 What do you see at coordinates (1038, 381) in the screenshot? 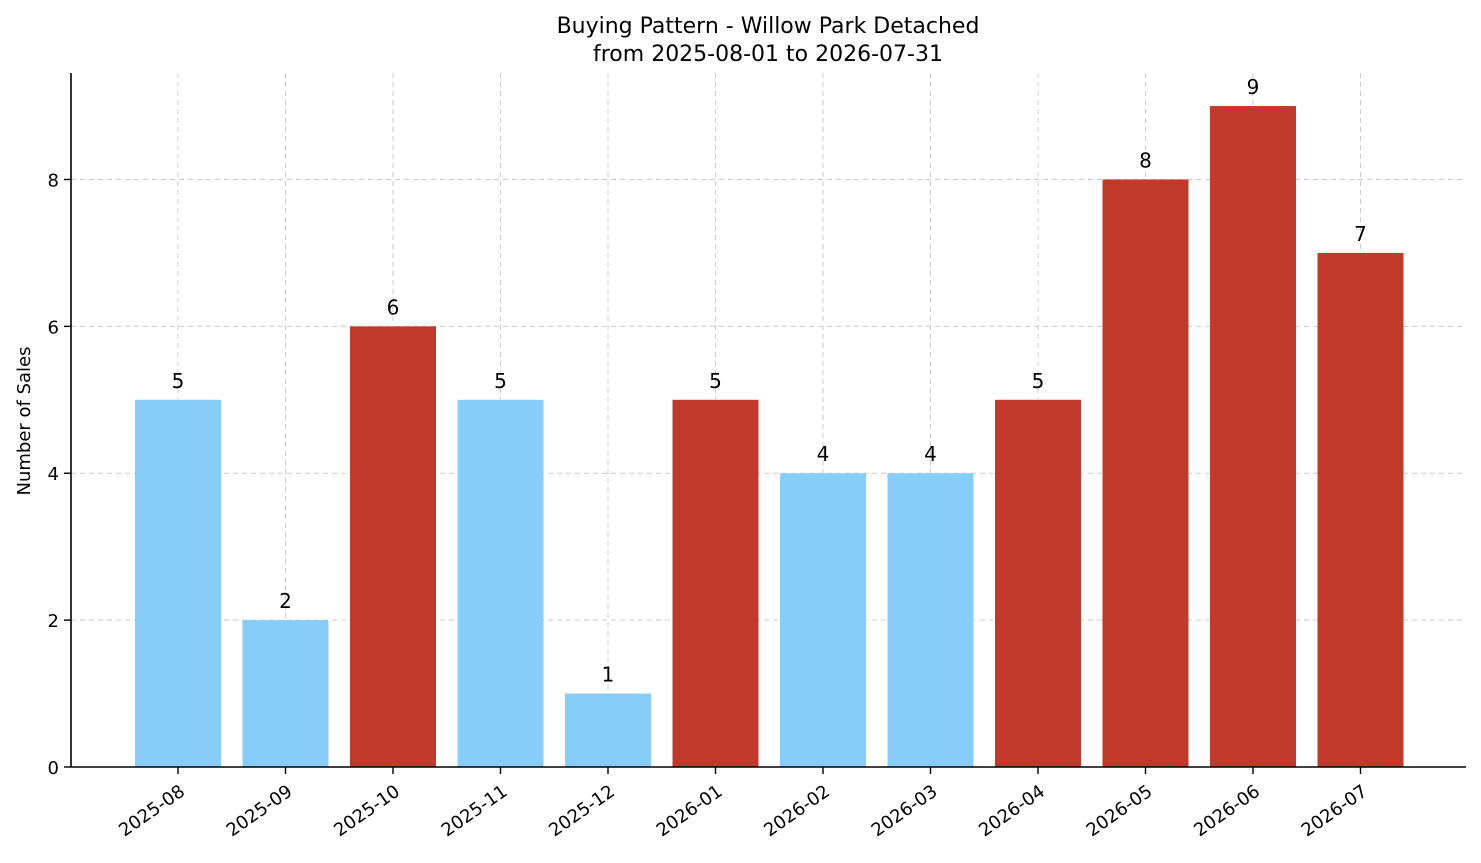
I see `data-label-2026-04: 5` at bounding box center [1038, 381].